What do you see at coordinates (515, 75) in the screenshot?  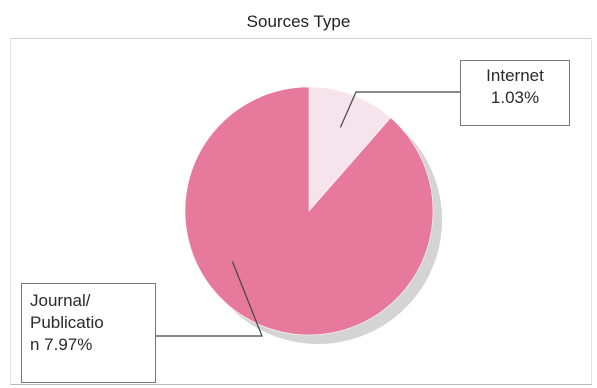 I see `internet-callout-label: Internet` at bounding box center [515, 75].